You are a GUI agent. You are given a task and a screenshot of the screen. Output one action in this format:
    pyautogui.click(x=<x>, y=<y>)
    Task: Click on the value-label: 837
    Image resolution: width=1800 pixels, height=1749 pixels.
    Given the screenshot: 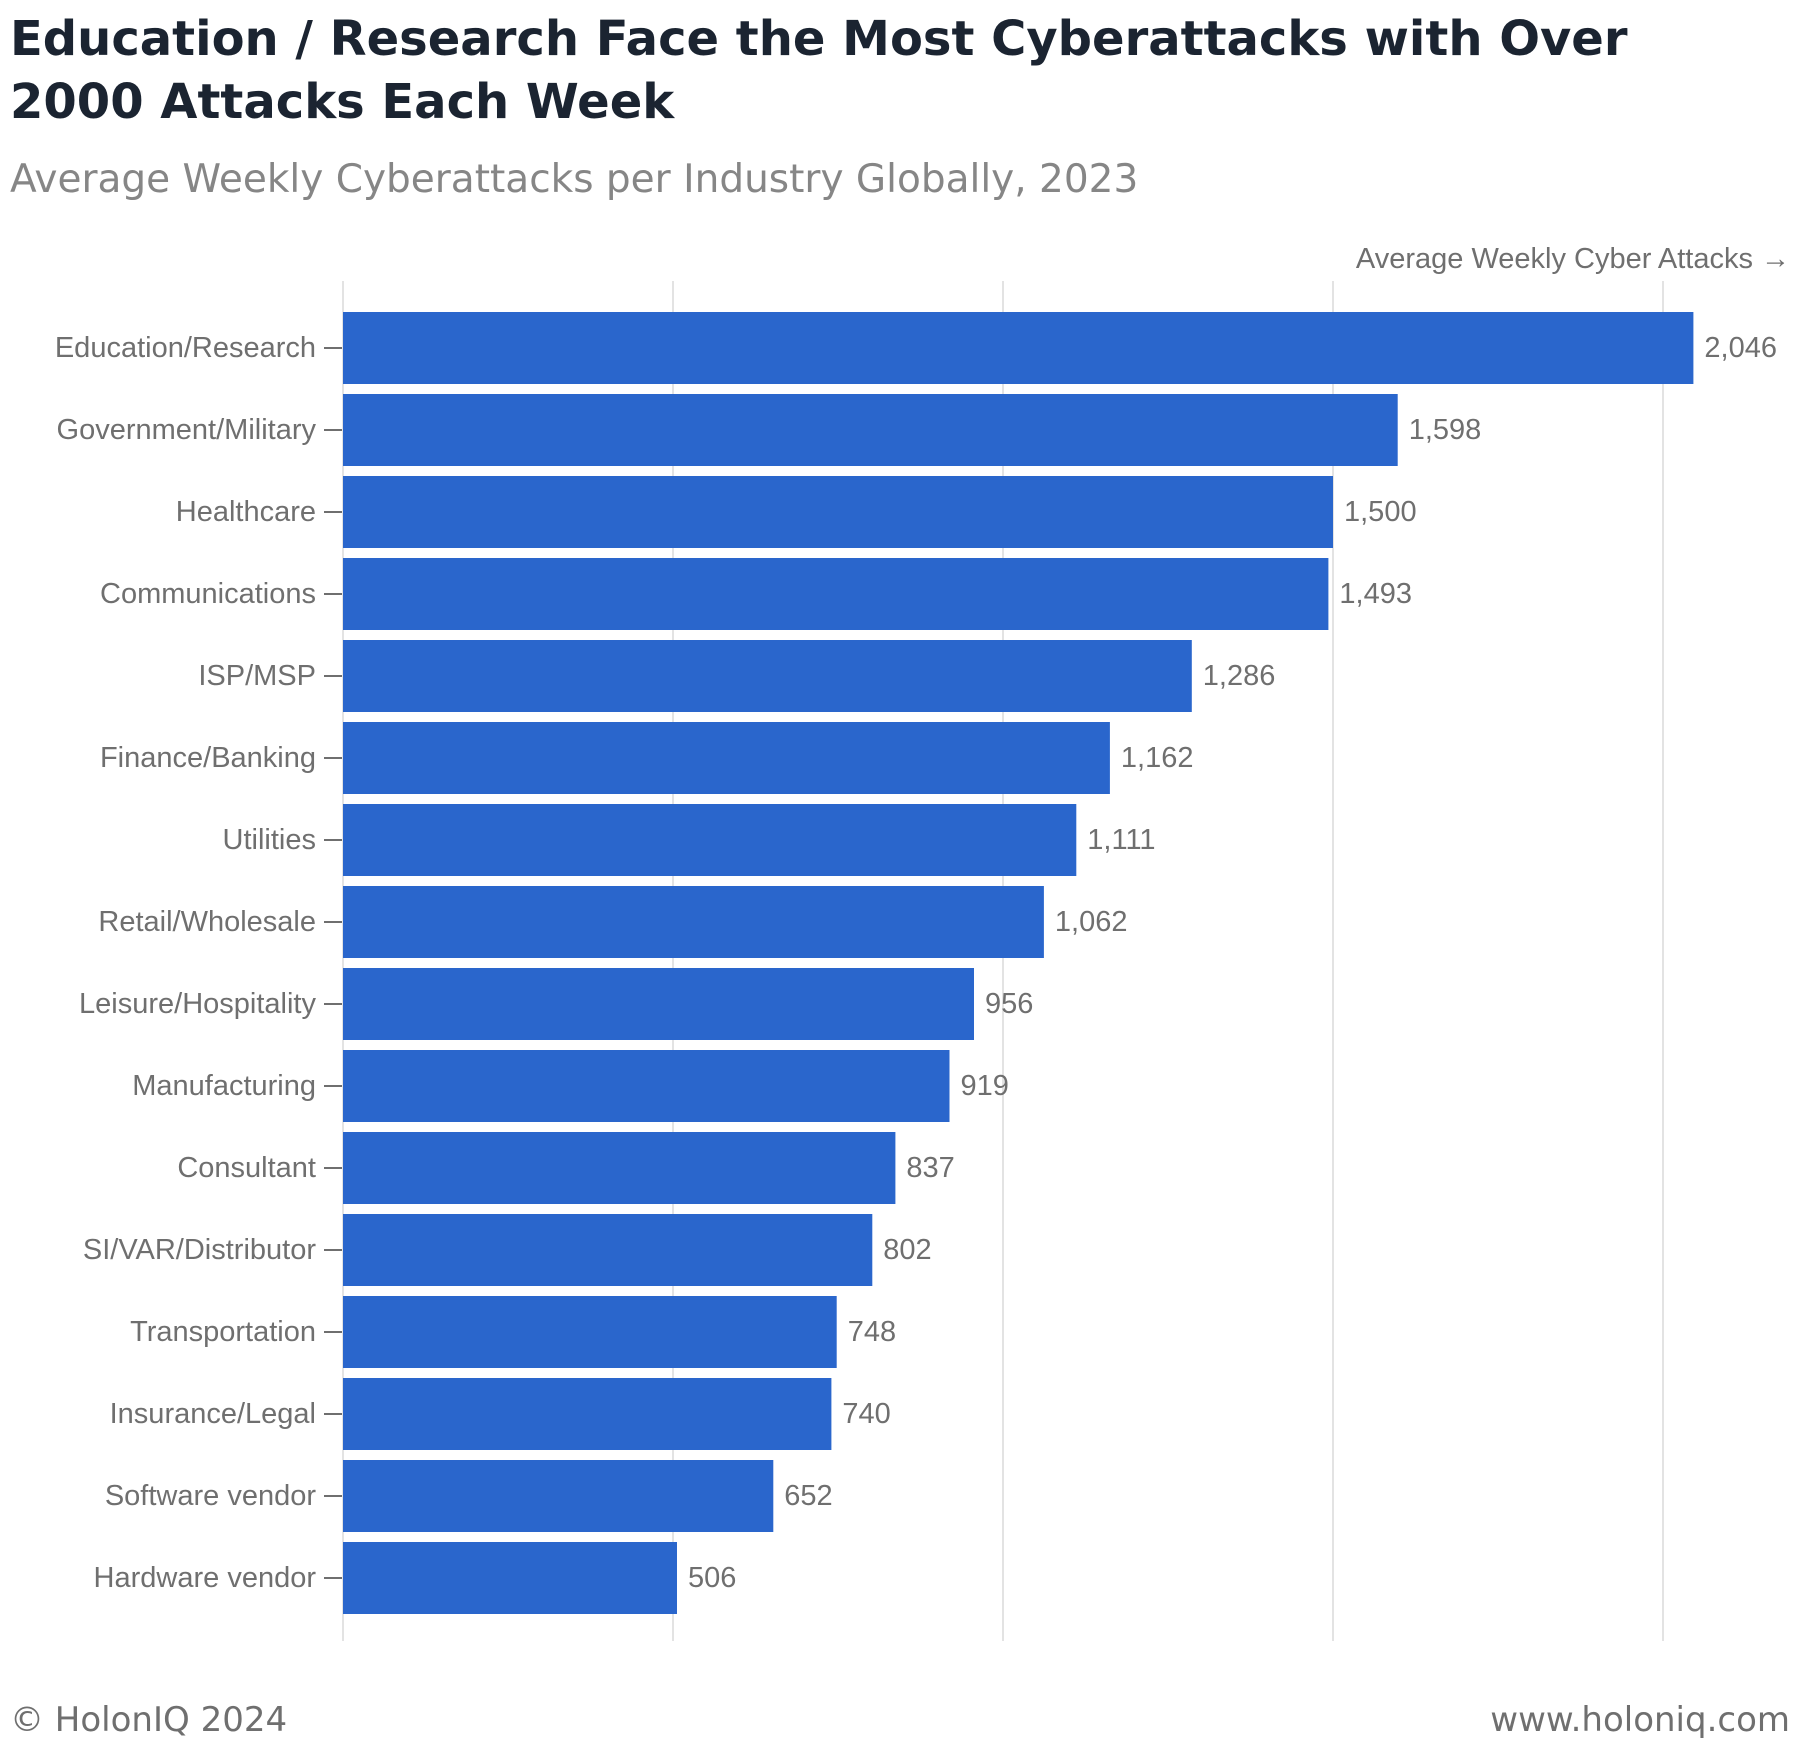 What is the action you would take?
    pyautogui.click(x=930, y=1168)
    